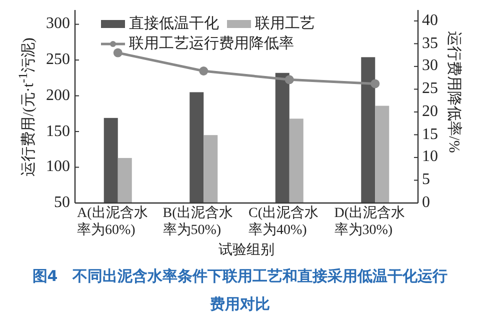 The width and height of the screenshot is (480, 325). What do you see at coordinates (58, 24) in the screenshot?
I see `y-tick-label: 300` at bounding box center [58, 24].